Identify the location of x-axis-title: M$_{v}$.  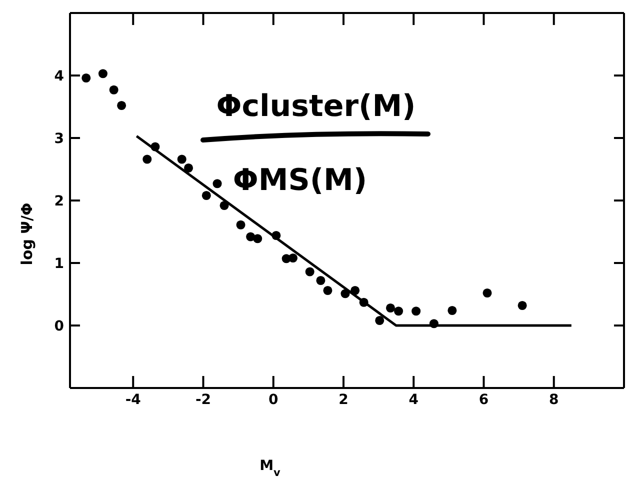
(270, 468).